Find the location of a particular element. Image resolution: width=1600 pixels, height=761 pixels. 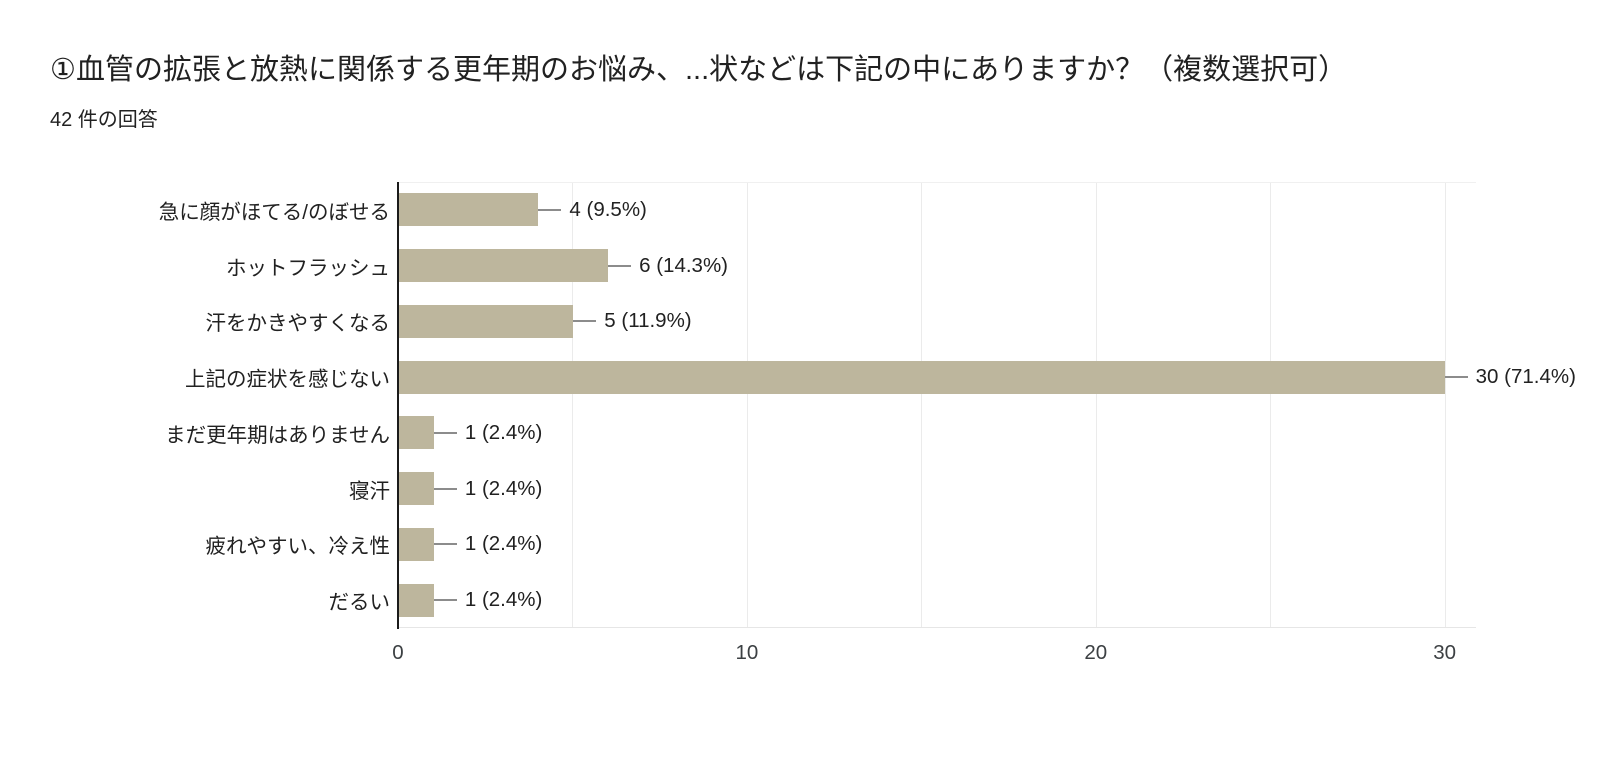

x-axis-tick-label: 0 is located at coordinates (398, 652).